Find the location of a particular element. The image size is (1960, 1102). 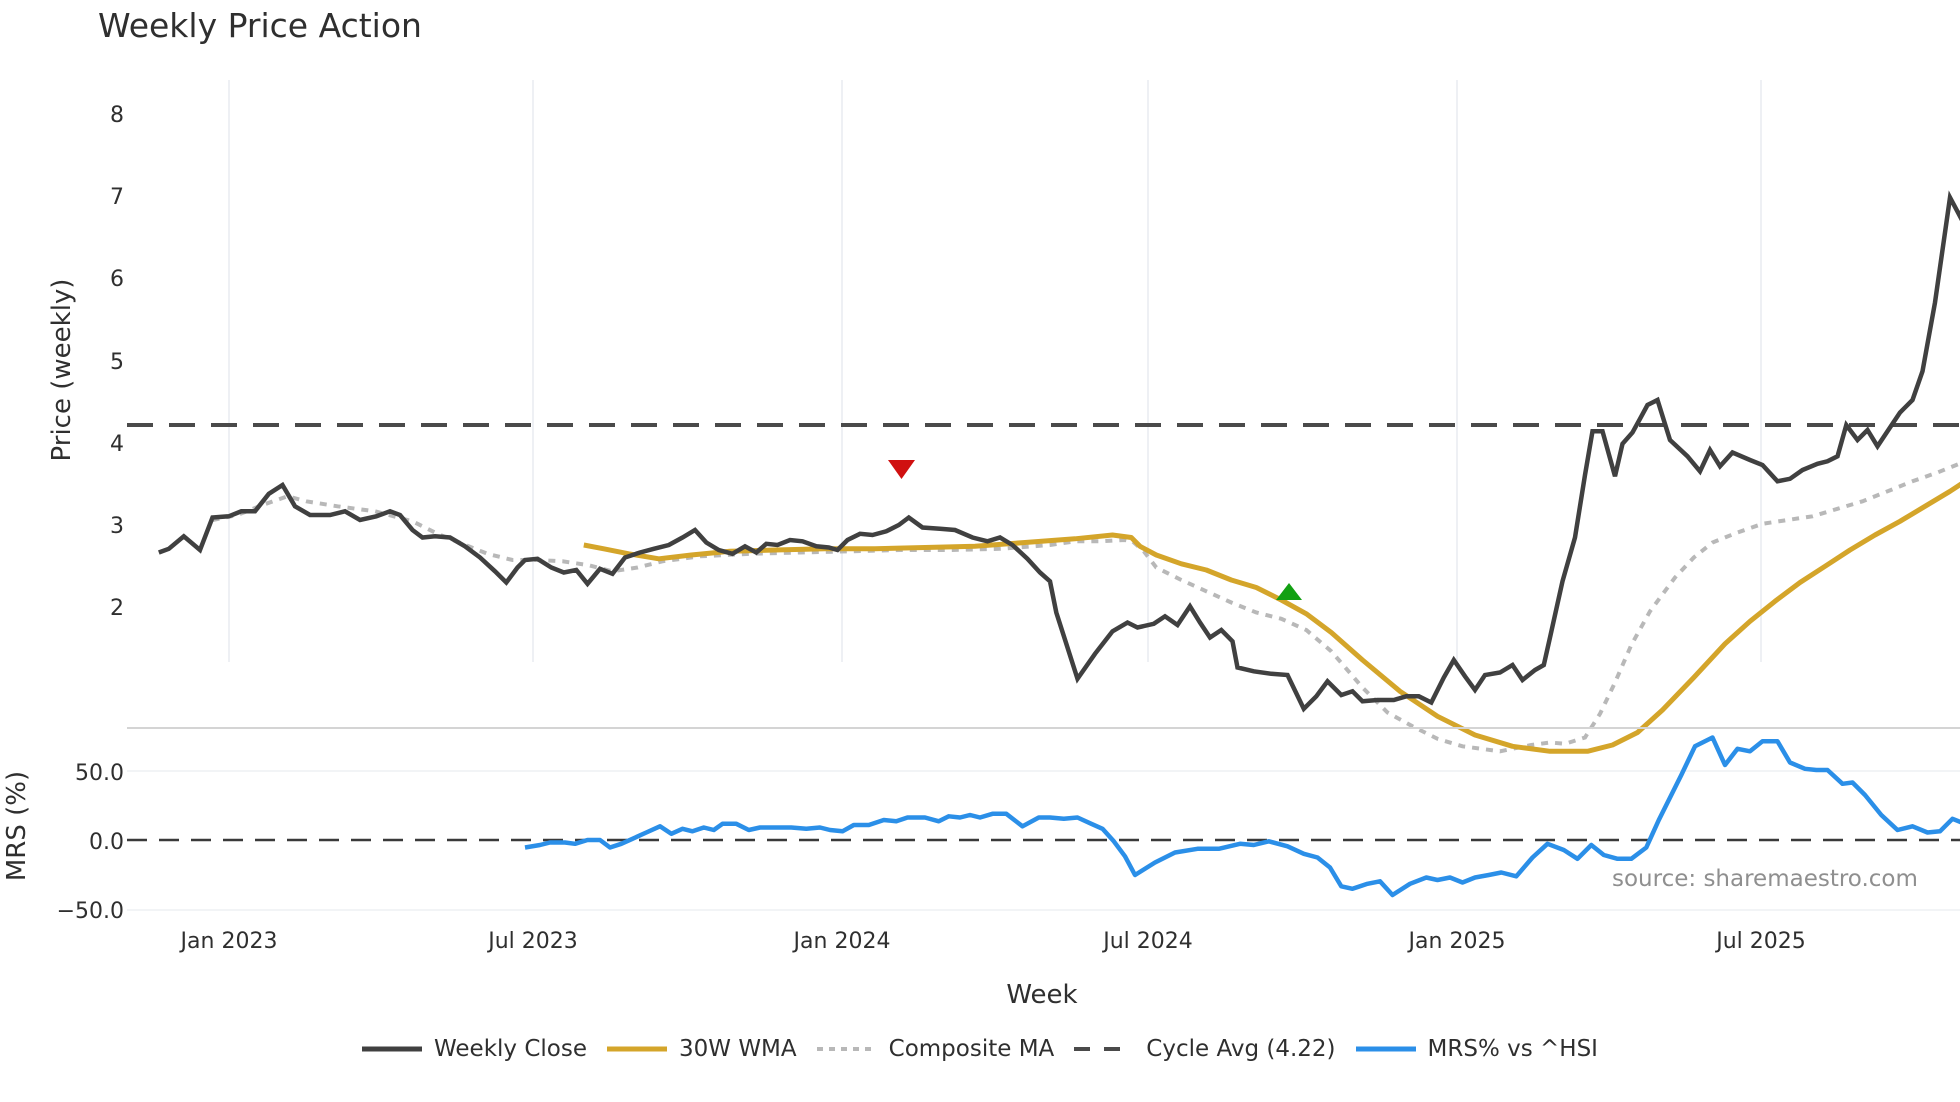

legend-item-mrs: MRS% vs ^HSI is located at coordinates (1476, 1049).